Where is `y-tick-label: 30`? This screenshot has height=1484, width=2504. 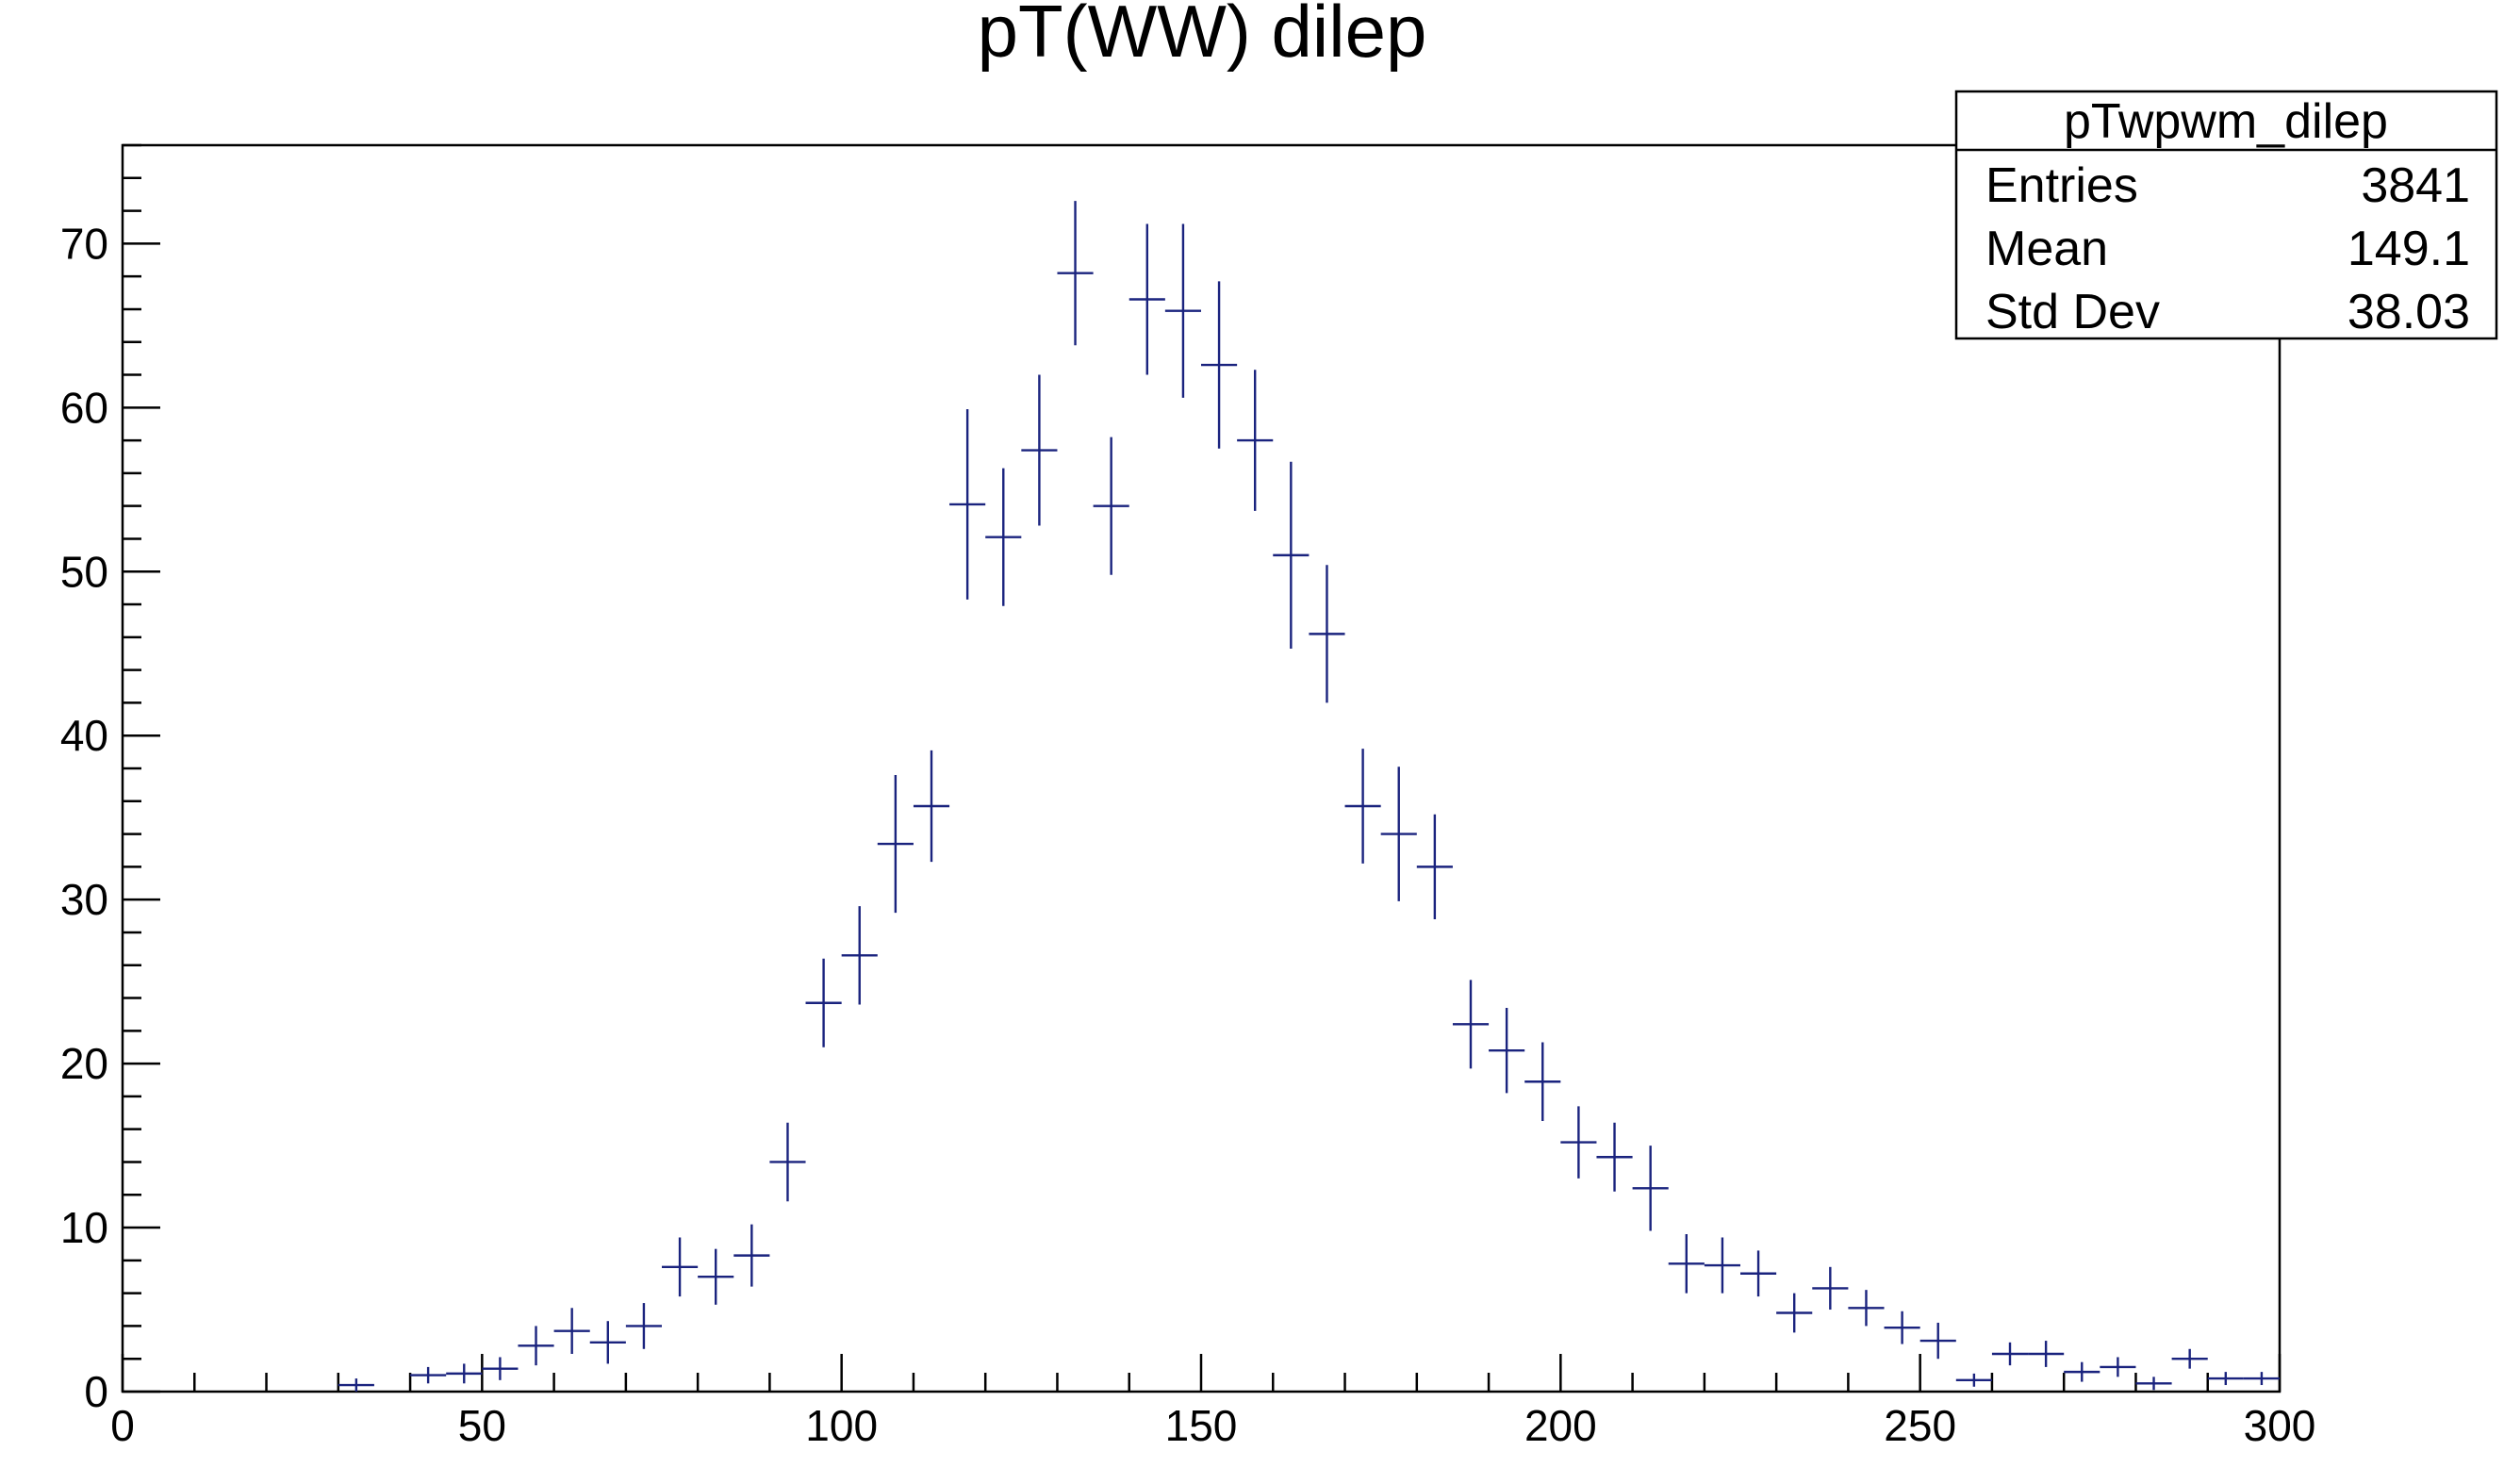
y-tick-label: 30 is located at coordinates (84, 899).